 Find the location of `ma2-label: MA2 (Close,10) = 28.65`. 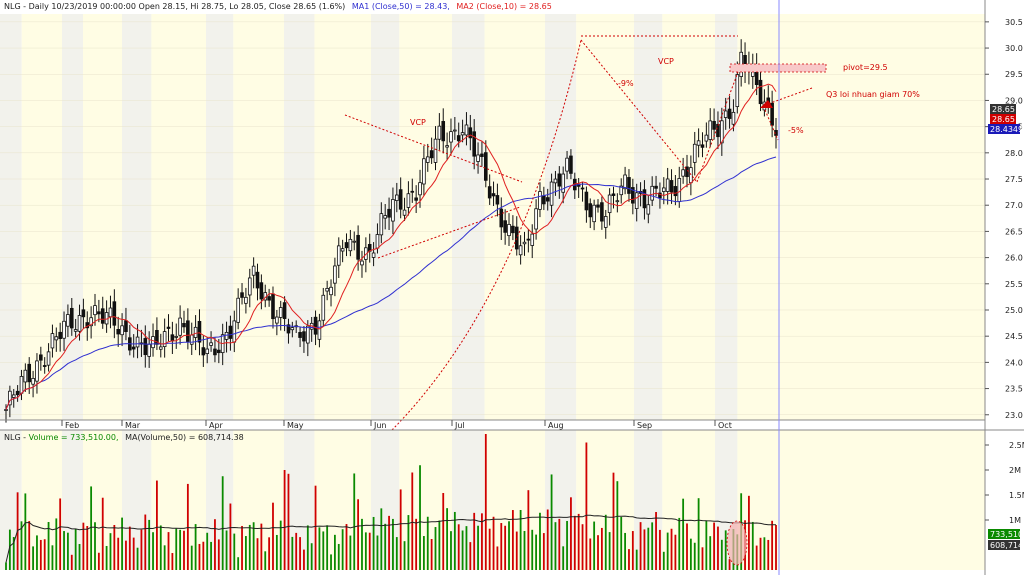

ma2-label: MA2 (Close,10) = 28.65 is located at coordinates (503, 6).